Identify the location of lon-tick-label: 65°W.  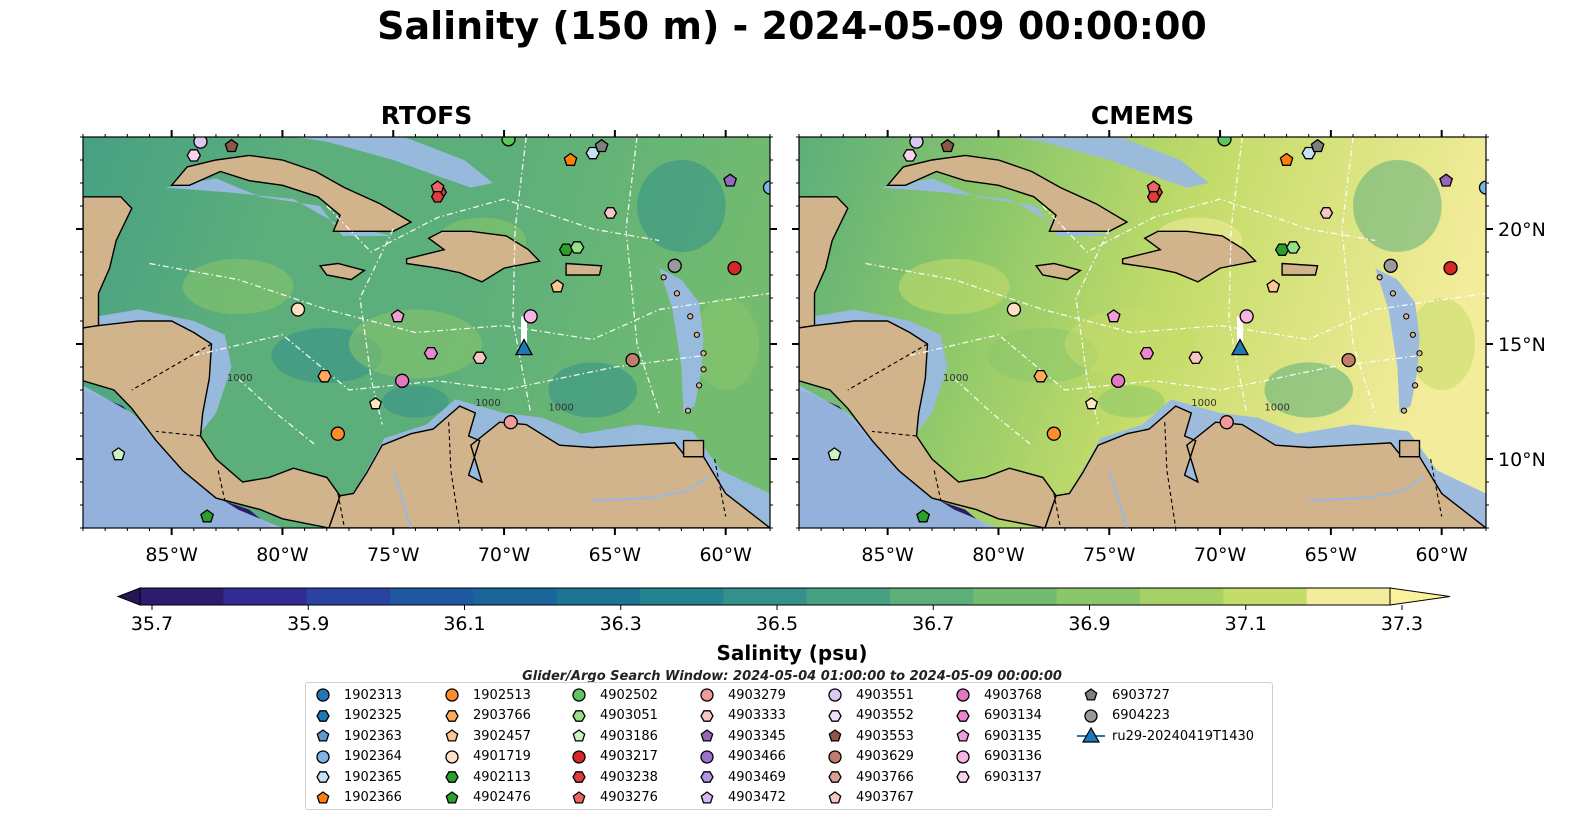
(615, 554).